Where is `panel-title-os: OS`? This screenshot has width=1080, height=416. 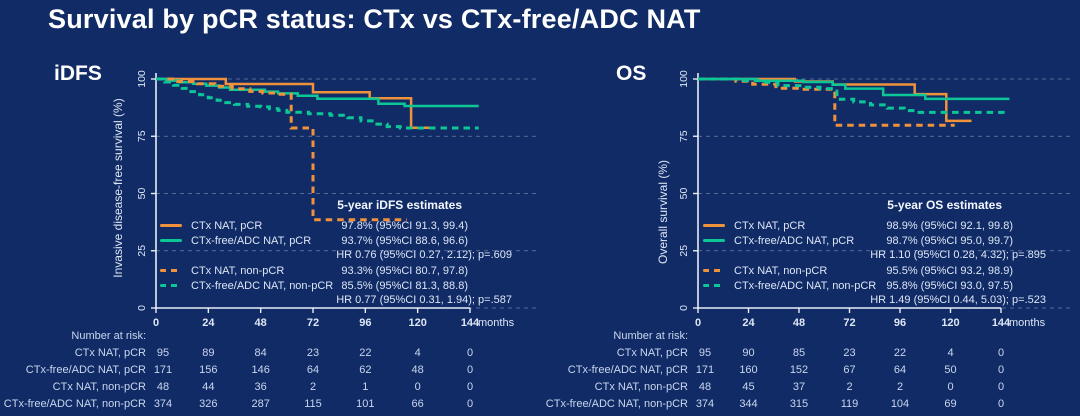 panel-title-os: OS is located at coordinates (631, 73).